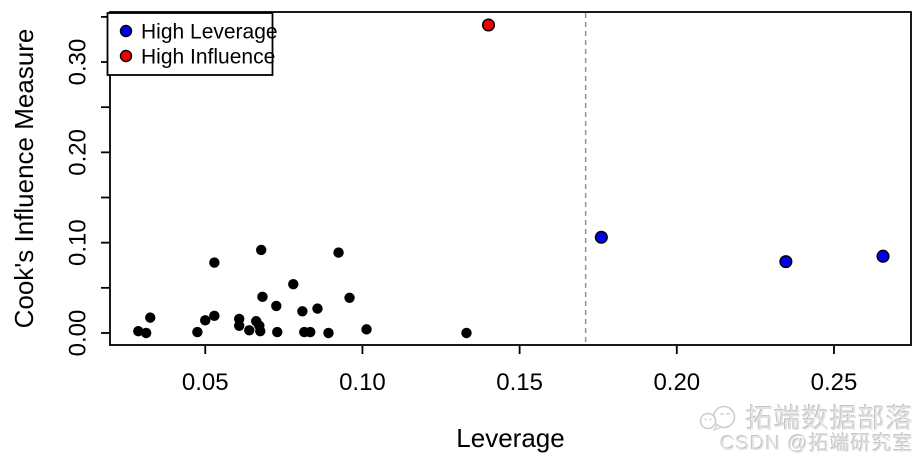 The height and width of the screenshot is (457, 919). I want to click on series-observations, so click(302, 291).